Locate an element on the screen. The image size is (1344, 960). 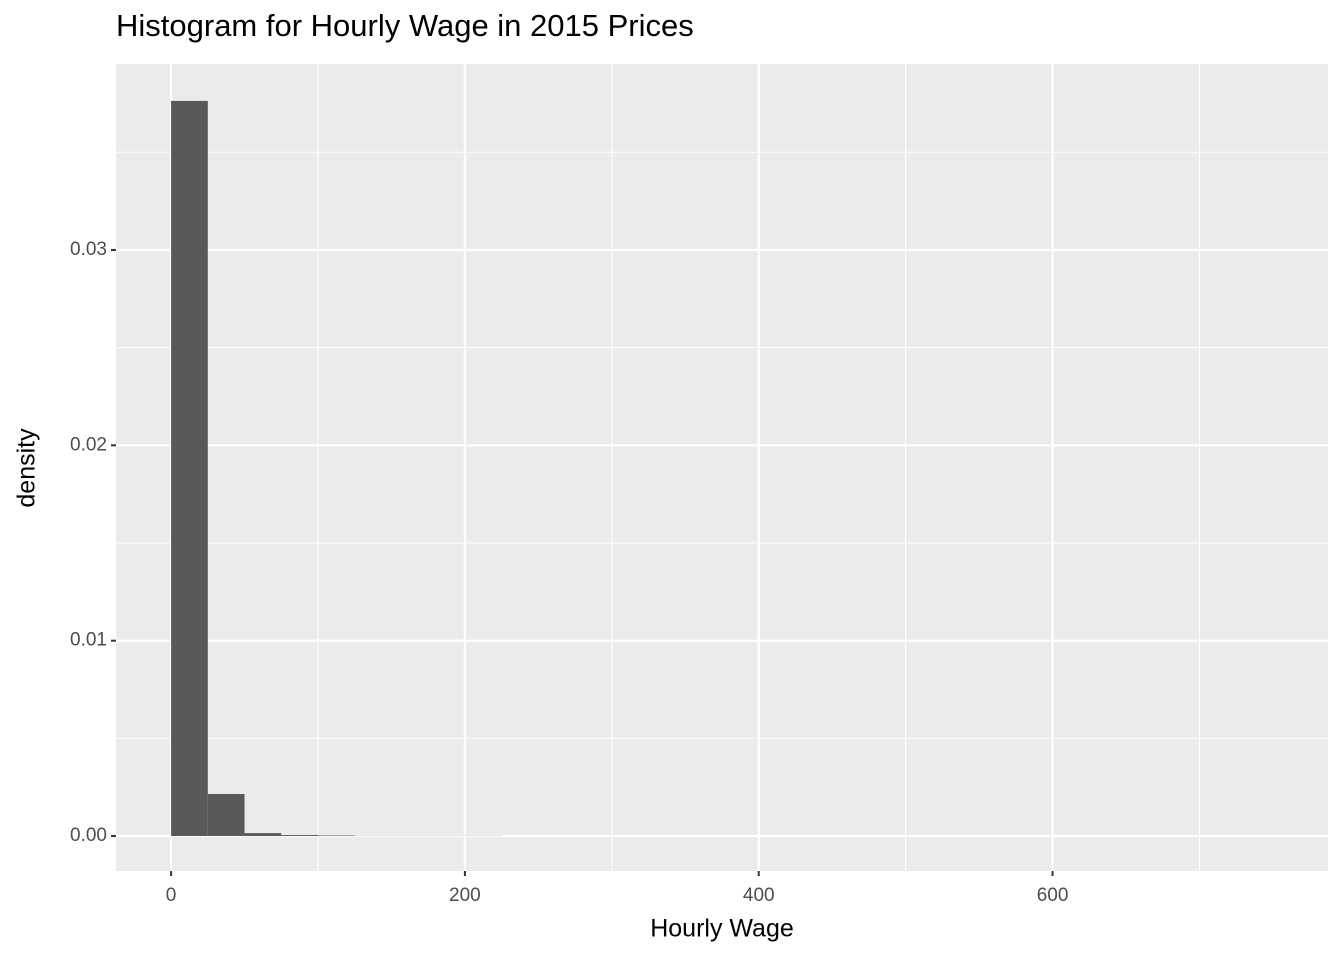
y-tick-label: 0.02 is located at coordinates (88, 444).